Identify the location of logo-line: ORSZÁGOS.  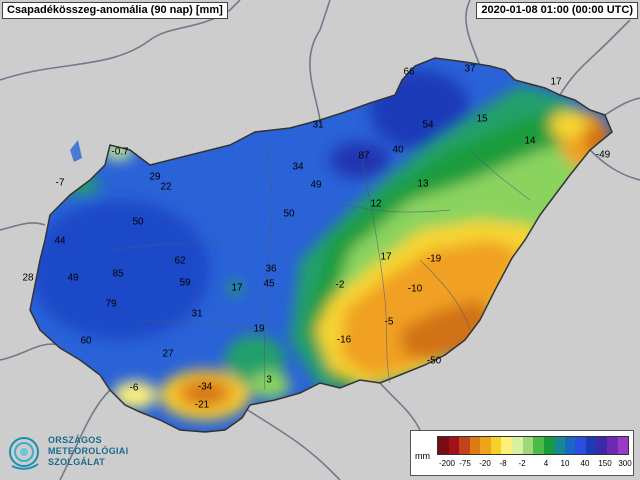
(75, 440).